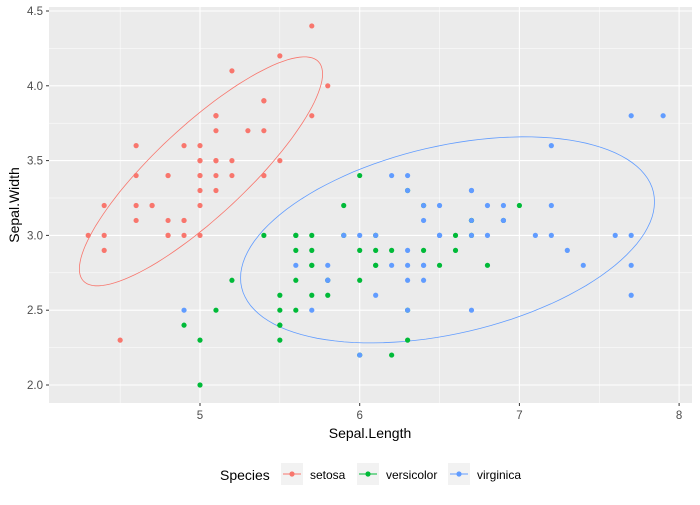 Image resolution: width=700 pixels, height=505 pixels. I want to click on legend-label-versicolor: versicolor, so click(411, 475).